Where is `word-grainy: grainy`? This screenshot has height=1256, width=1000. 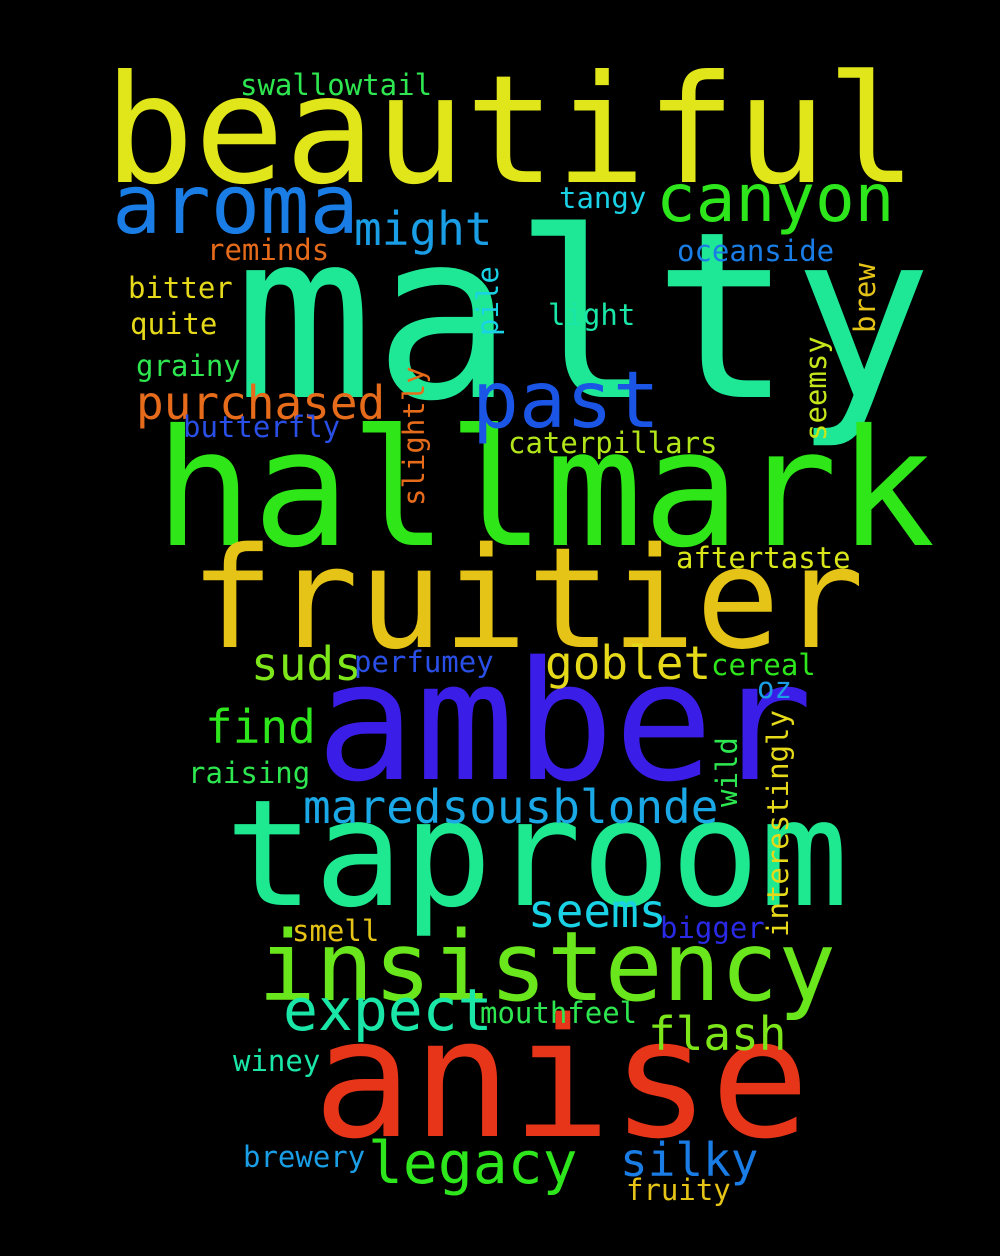 word-grainy: grainy is located at coordinates (188, 366).